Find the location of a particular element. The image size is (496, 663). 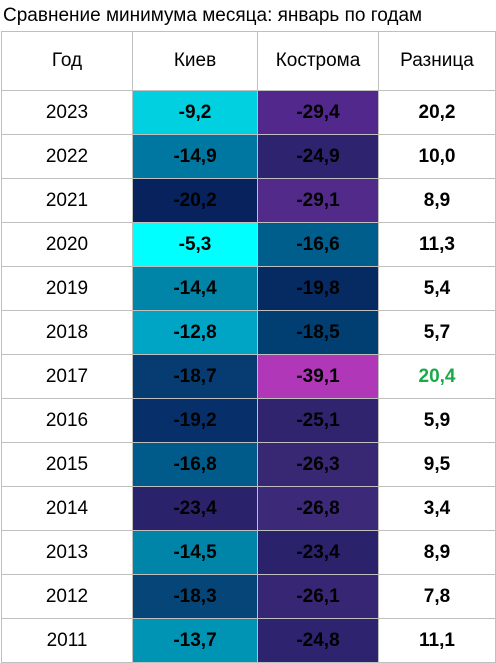

kyiv-cell: -16,8 is located at coordinates (195, 464).